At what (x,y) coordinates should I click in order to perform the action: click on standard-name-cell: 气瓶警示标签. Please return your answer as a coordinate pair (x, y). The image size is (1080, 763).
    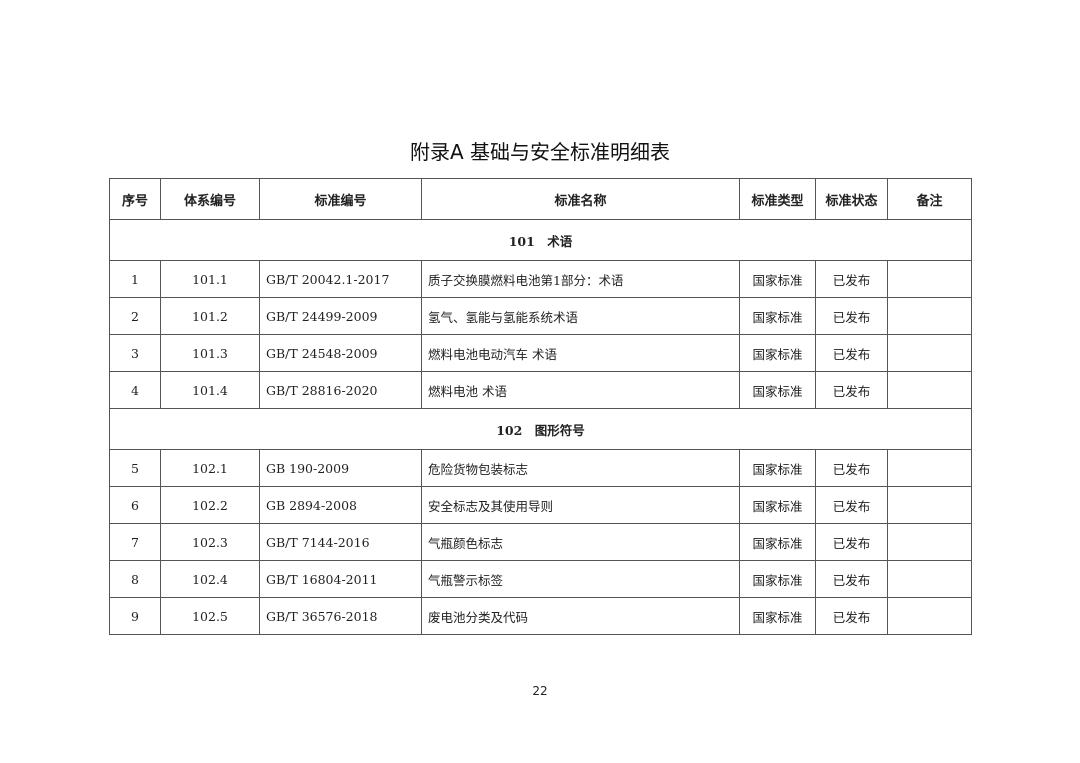
    Looking at the image, I should click on (580, 579).